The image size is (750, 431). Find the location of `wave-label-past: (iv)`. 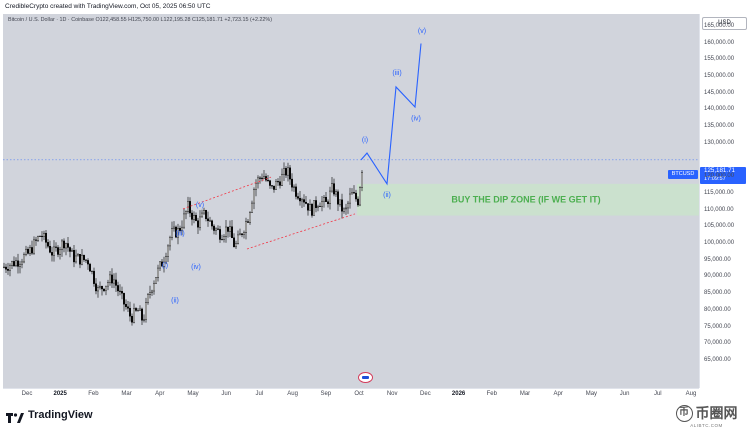

wave-label-past: (iv) is located at coordinates (196, 267).